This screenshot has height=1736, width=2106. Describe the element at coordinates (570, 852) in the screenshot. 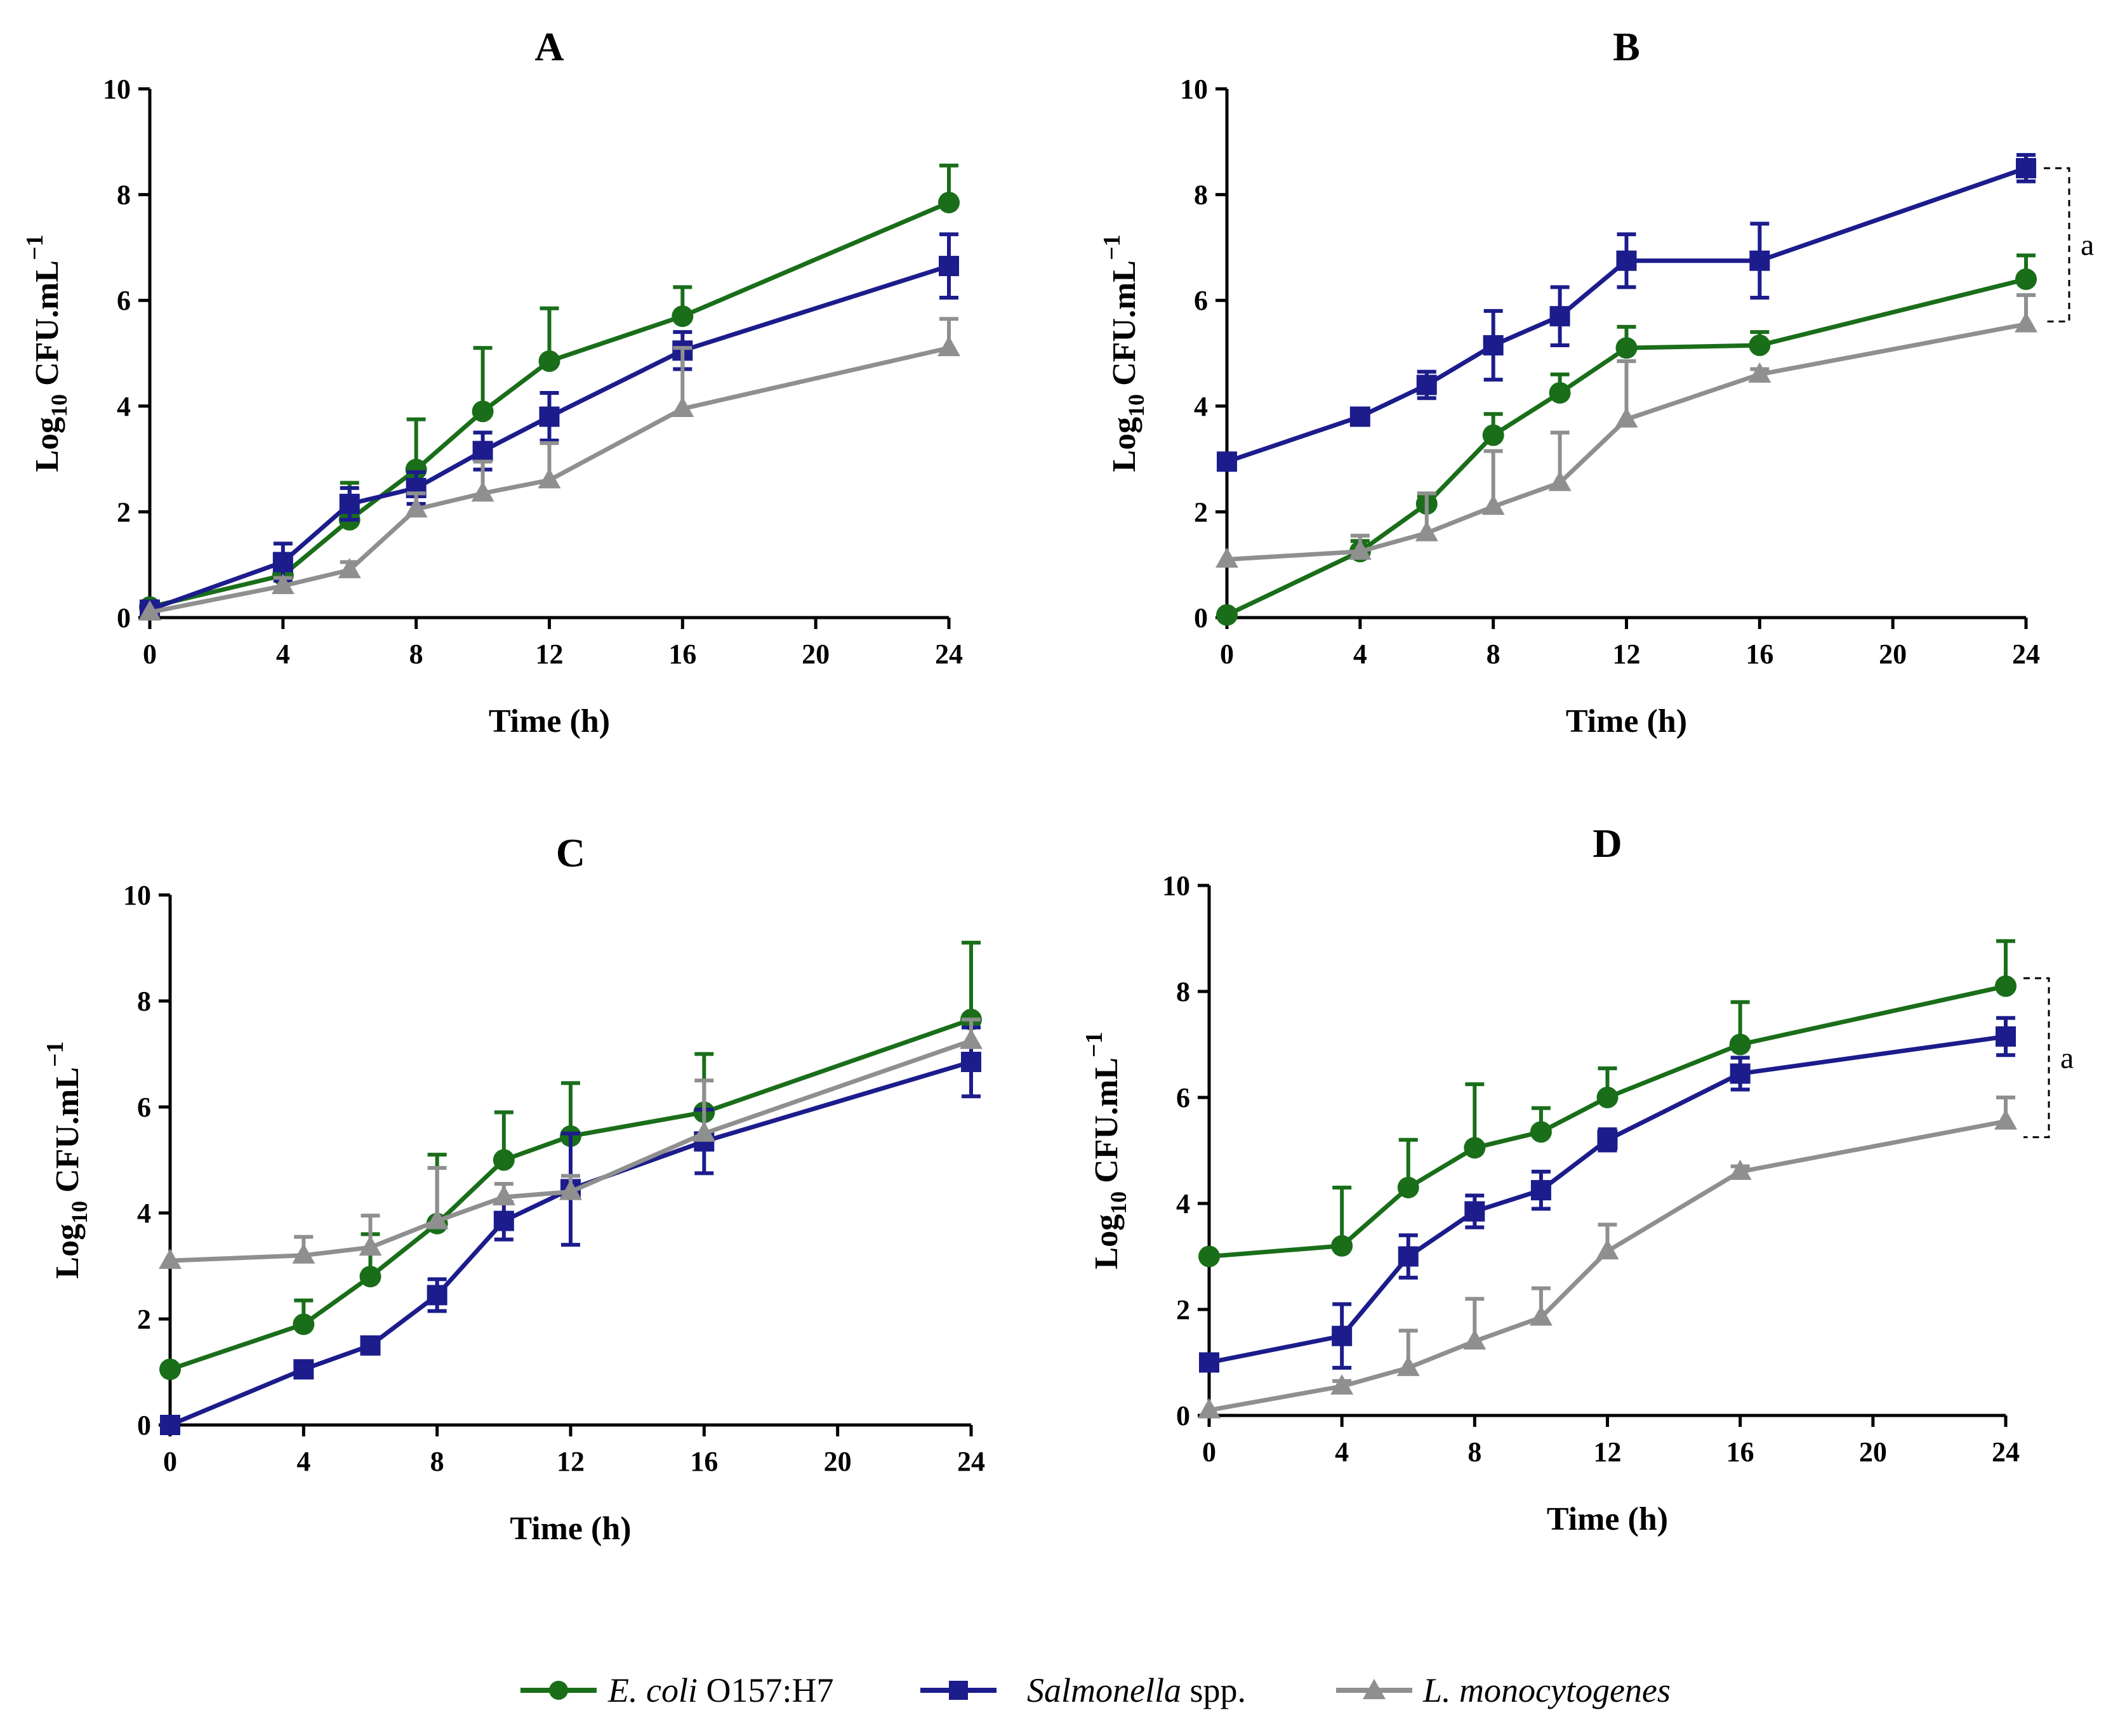

I see `panel-title-c: C` at that location.